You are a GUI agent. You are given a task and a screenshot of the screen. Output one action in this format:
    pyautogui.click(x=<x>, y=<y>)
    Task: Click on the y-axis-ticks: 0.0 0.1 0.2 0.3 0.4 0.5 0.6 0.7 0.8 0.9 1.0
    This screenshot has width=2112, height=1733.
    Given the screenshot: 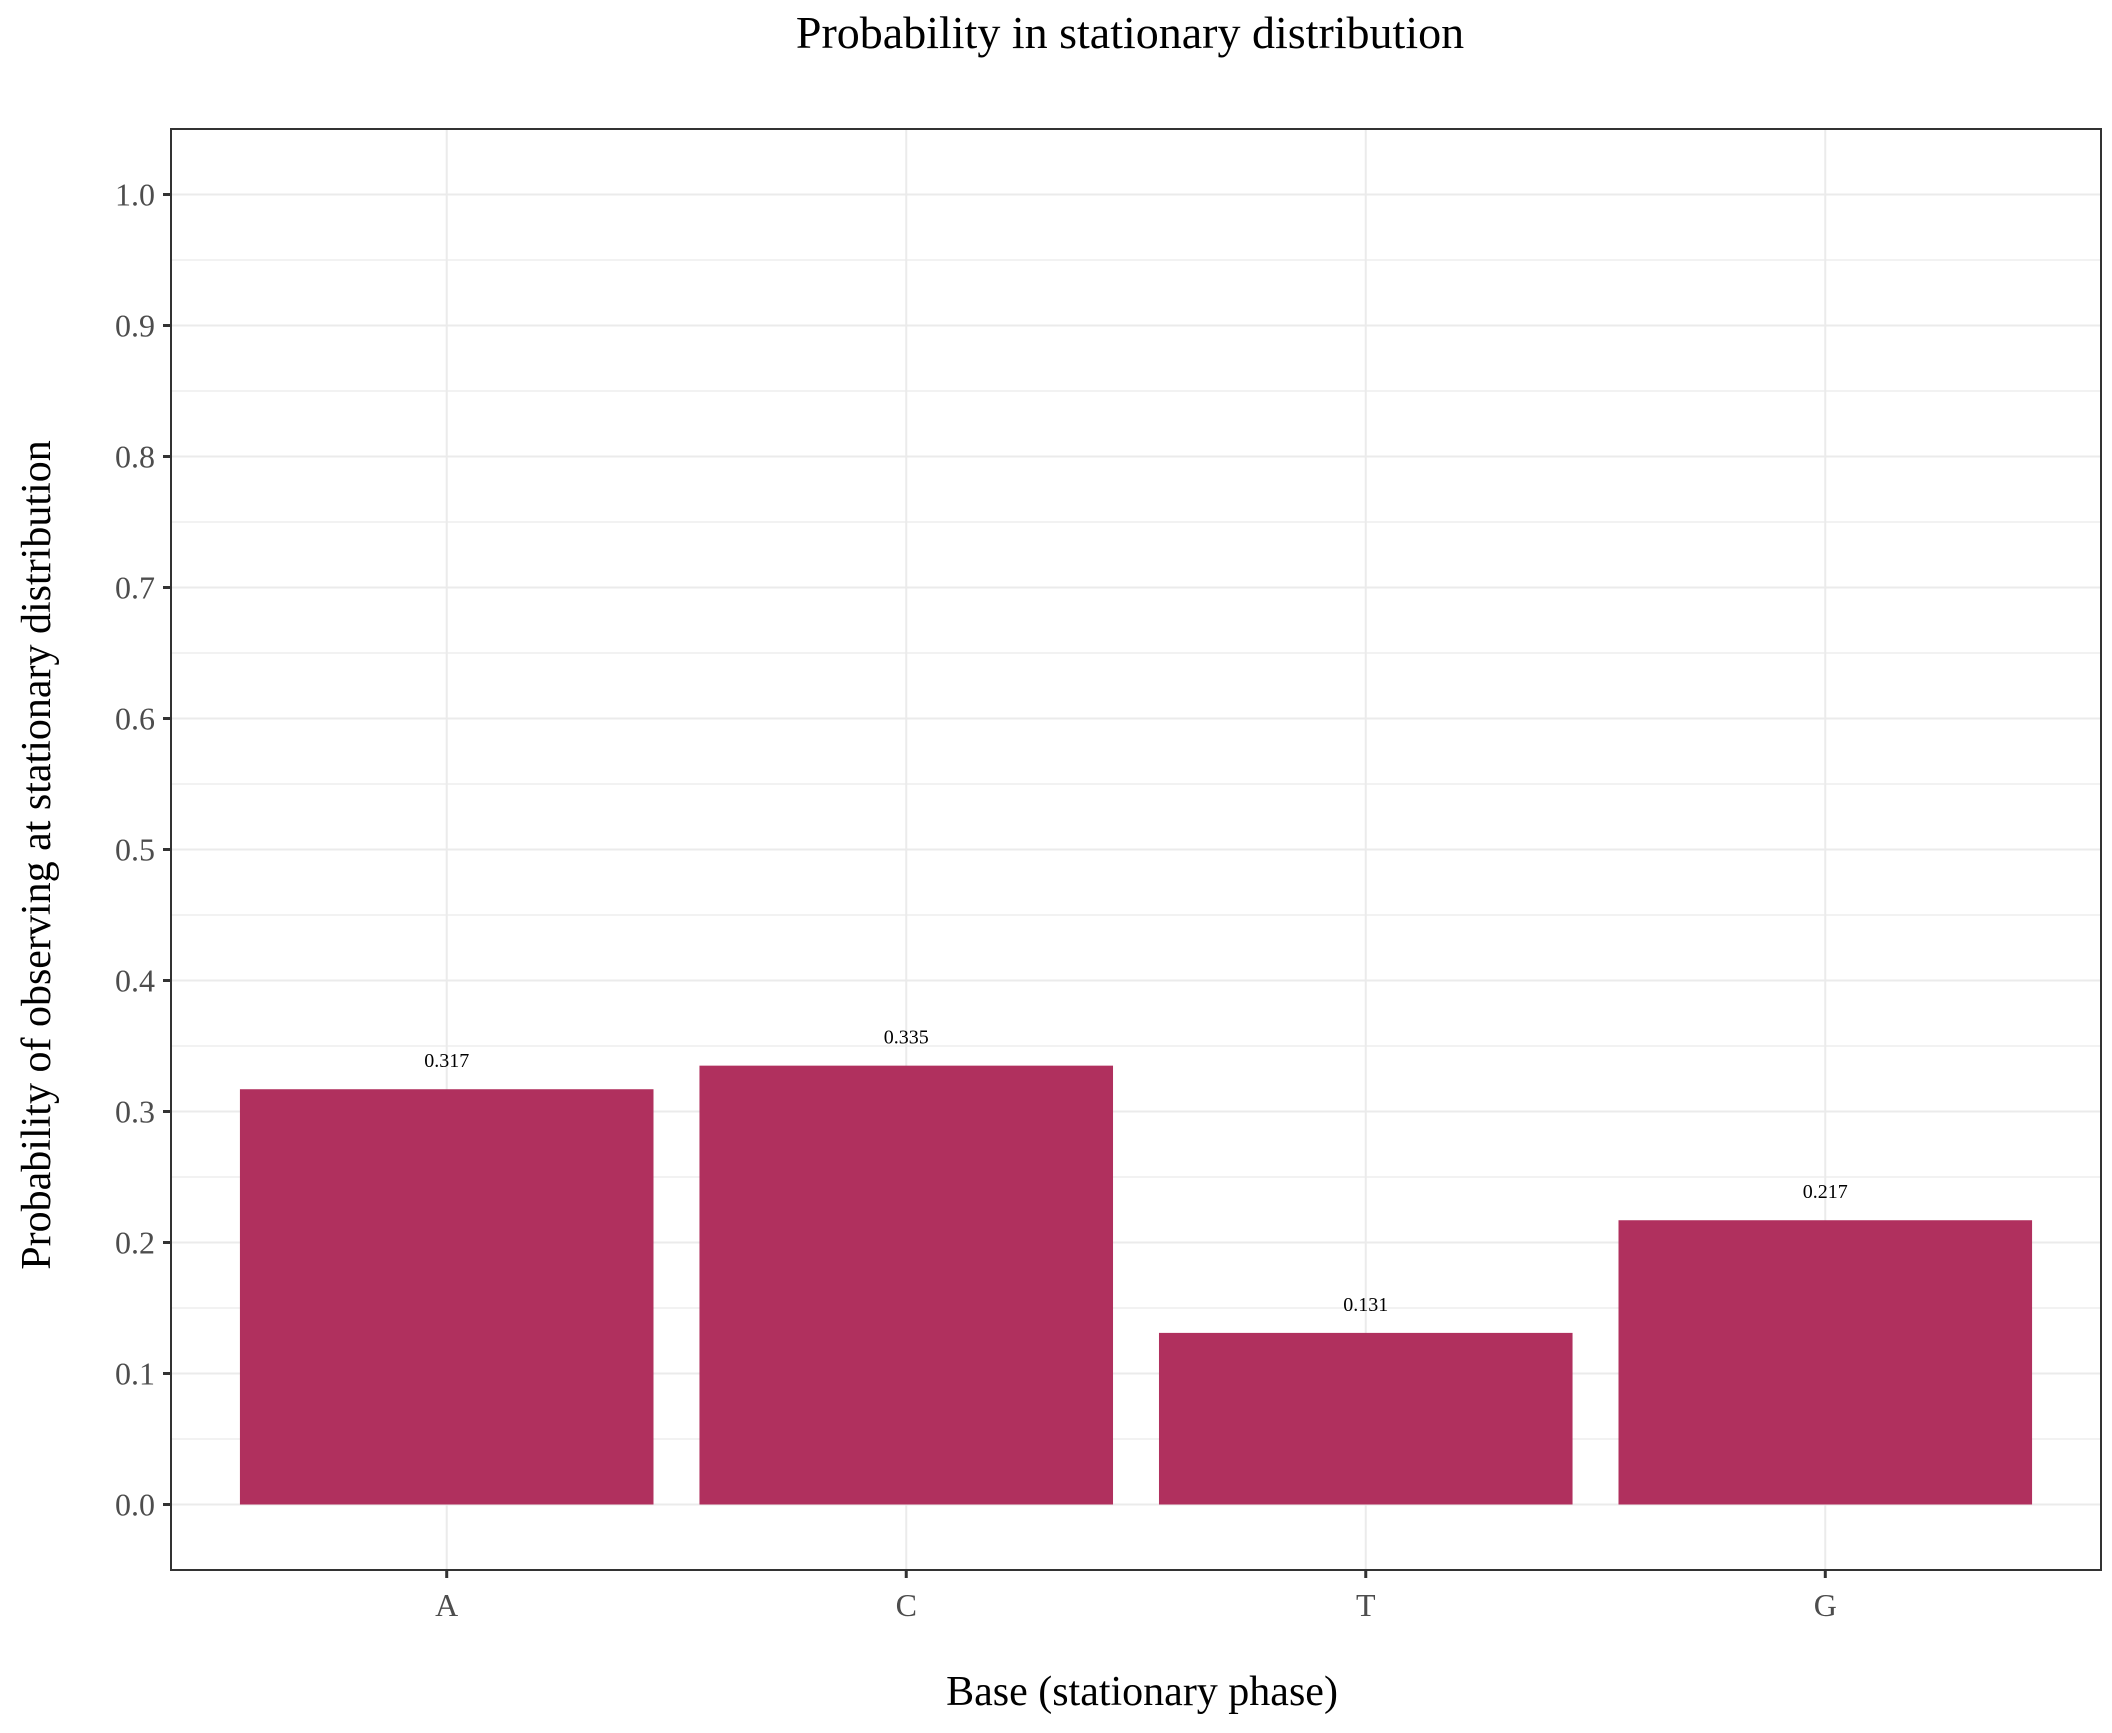 What is the action you would take?
    pyautogui.click(x=143, y=850)
    